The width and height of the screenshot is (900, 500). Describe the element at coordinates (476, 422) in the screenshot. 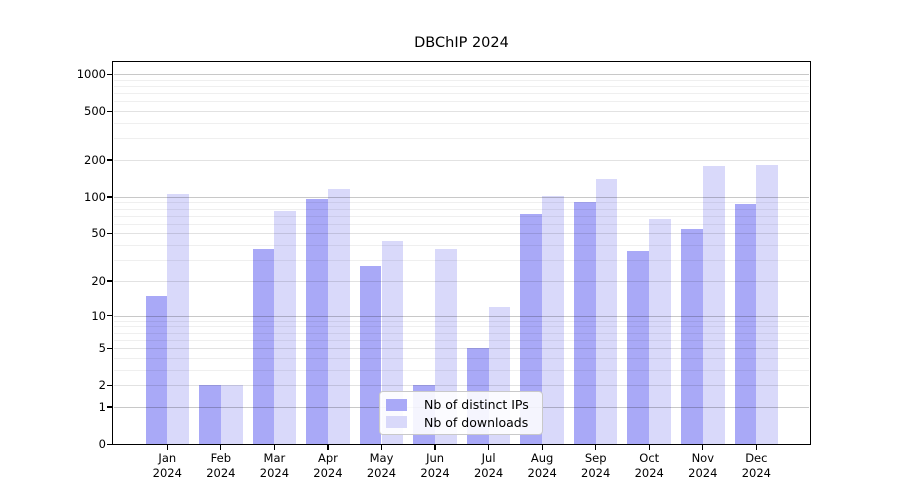

I see `legend-label-downloads: Nb of downloads` at that location.